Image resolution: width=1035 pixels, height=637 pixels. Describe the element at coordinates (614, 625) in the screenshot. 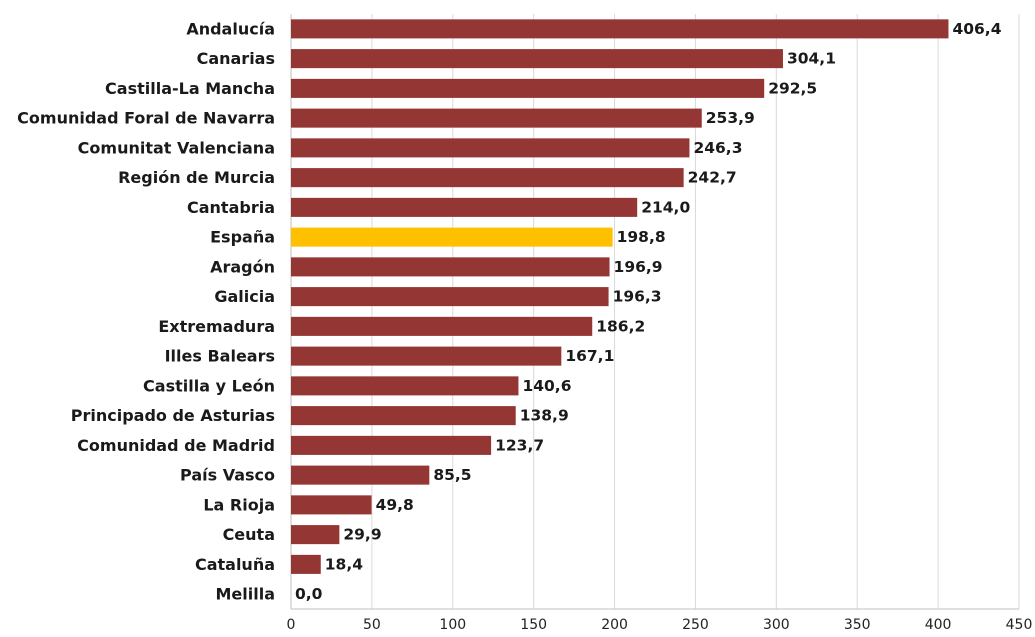

I see `x-tick-label-200: 200` at that location.